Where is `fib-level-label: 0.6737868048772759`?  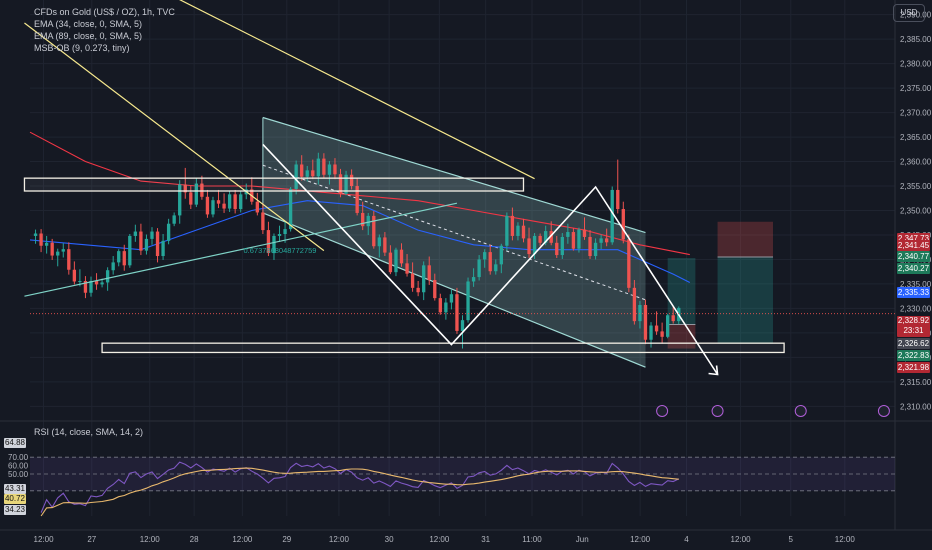 fib-level-label: 0.6737868048772759 is located at coordinates (279, 250).